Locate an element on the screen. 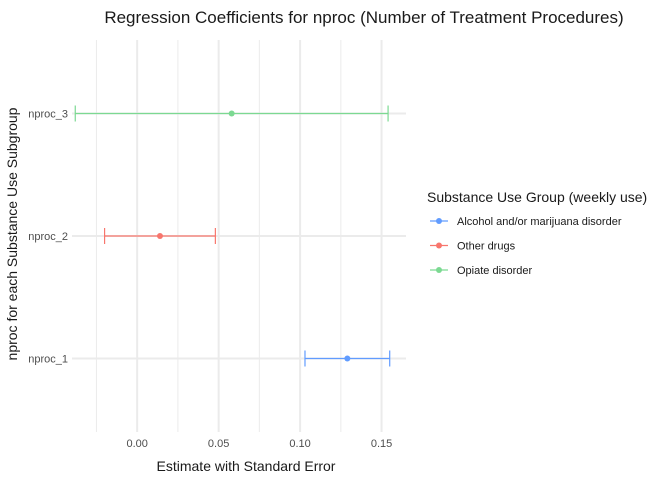  y-tick-label: nproc_1 is located at coordinates (48, 360).